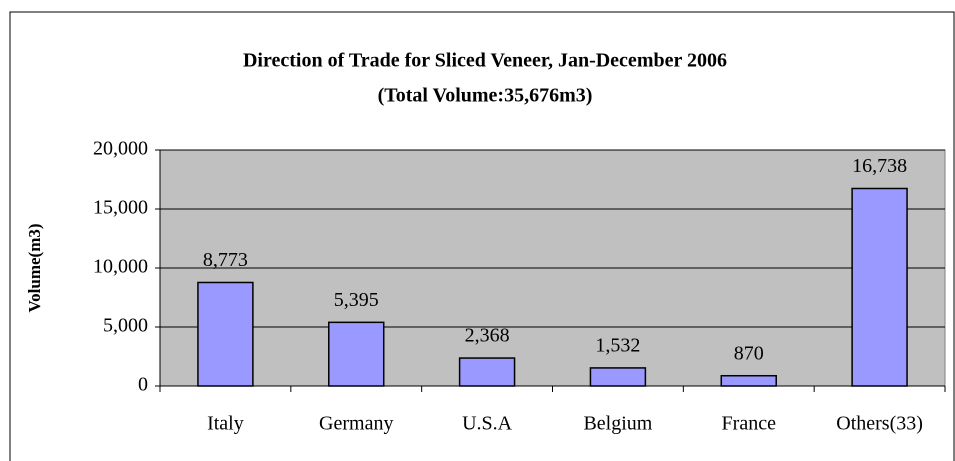 The height and width of the screenshot is (461, 955). What do you see at coordinates (143, 385) in the screenshot?
I see `y-tick-label: 0` at bounding box center [143, 385].